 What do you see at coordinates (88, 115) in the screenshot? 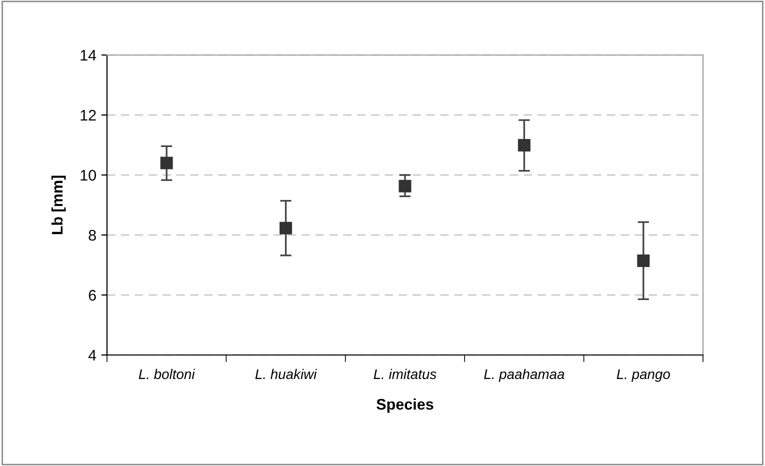
I see `y-tick-label: 12` at bounding box center [88, 115].